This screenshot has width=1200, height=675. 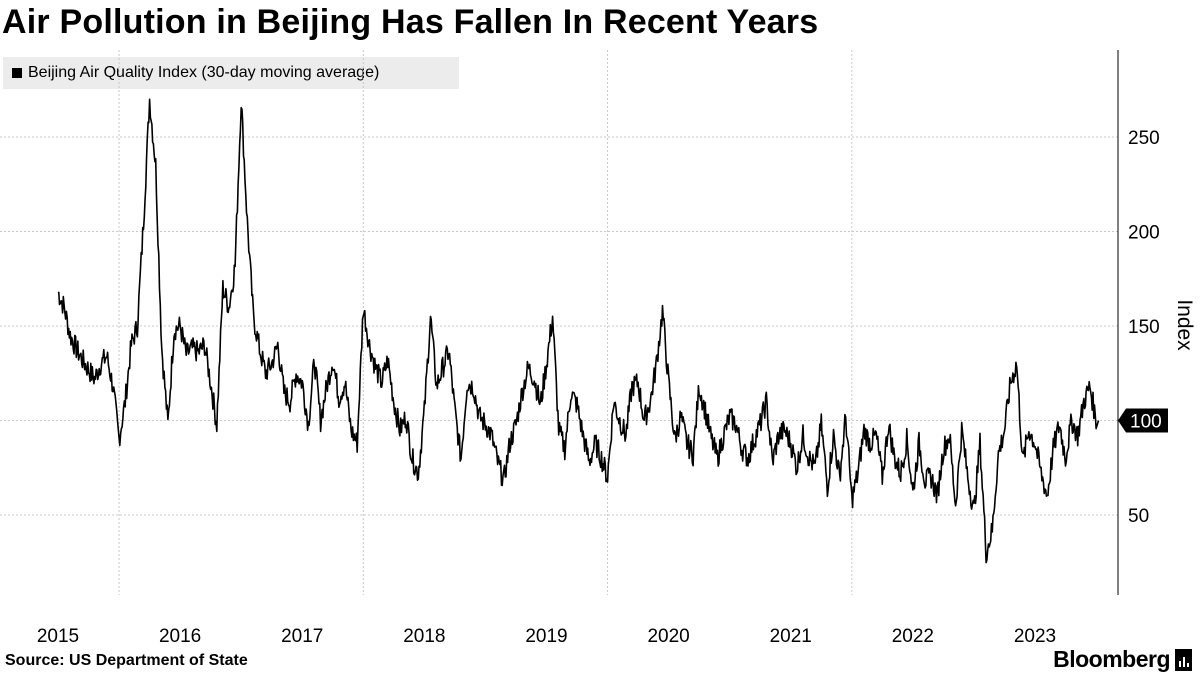 What do you see at coordinates (1183, 660) in the screenshot?
I see `bloomberg-chart-icon` at bounding box center [1183, 660].